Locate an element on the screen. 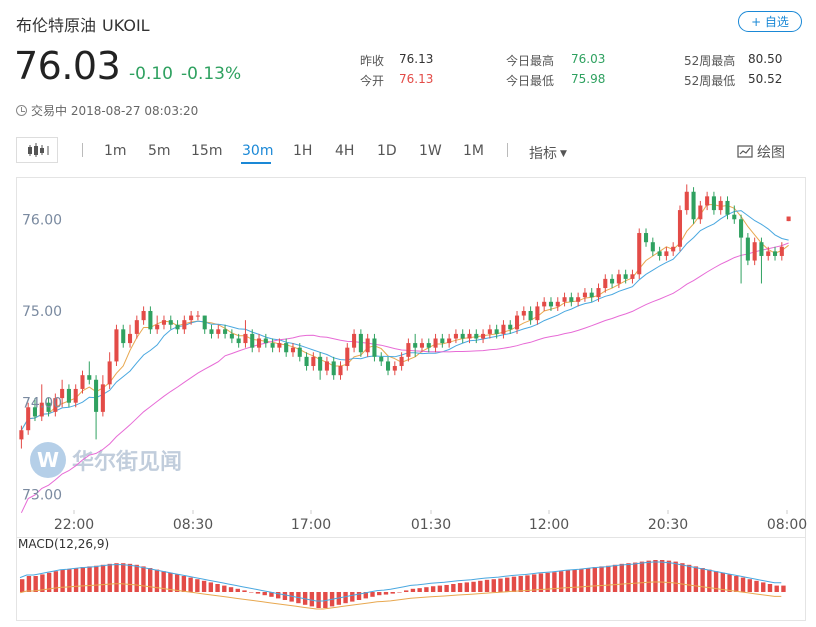 This screenshot has width=816, height=627. period-1mo: 1M is located at coordinates (473, 151).